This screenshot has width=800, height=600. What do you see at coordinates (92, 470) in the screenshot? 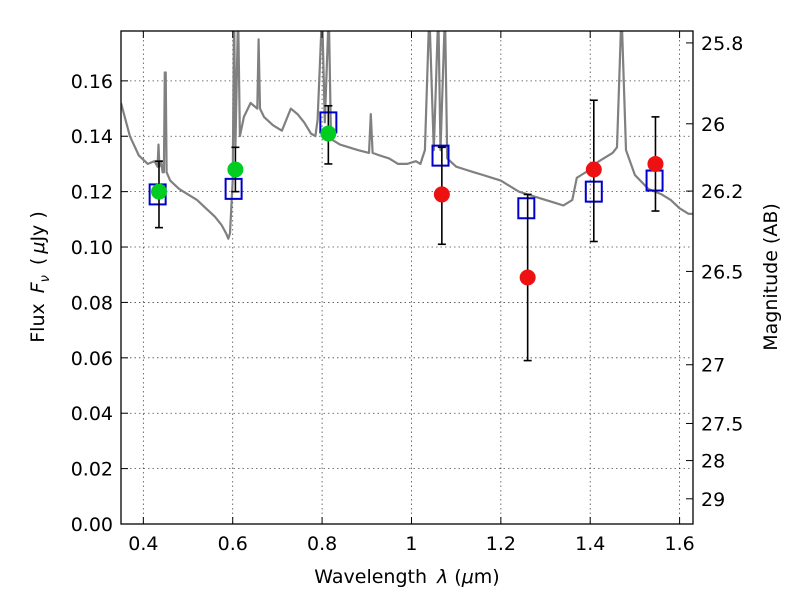
I see `y-tick-label: 0.02` at bounding box center [92, 470].